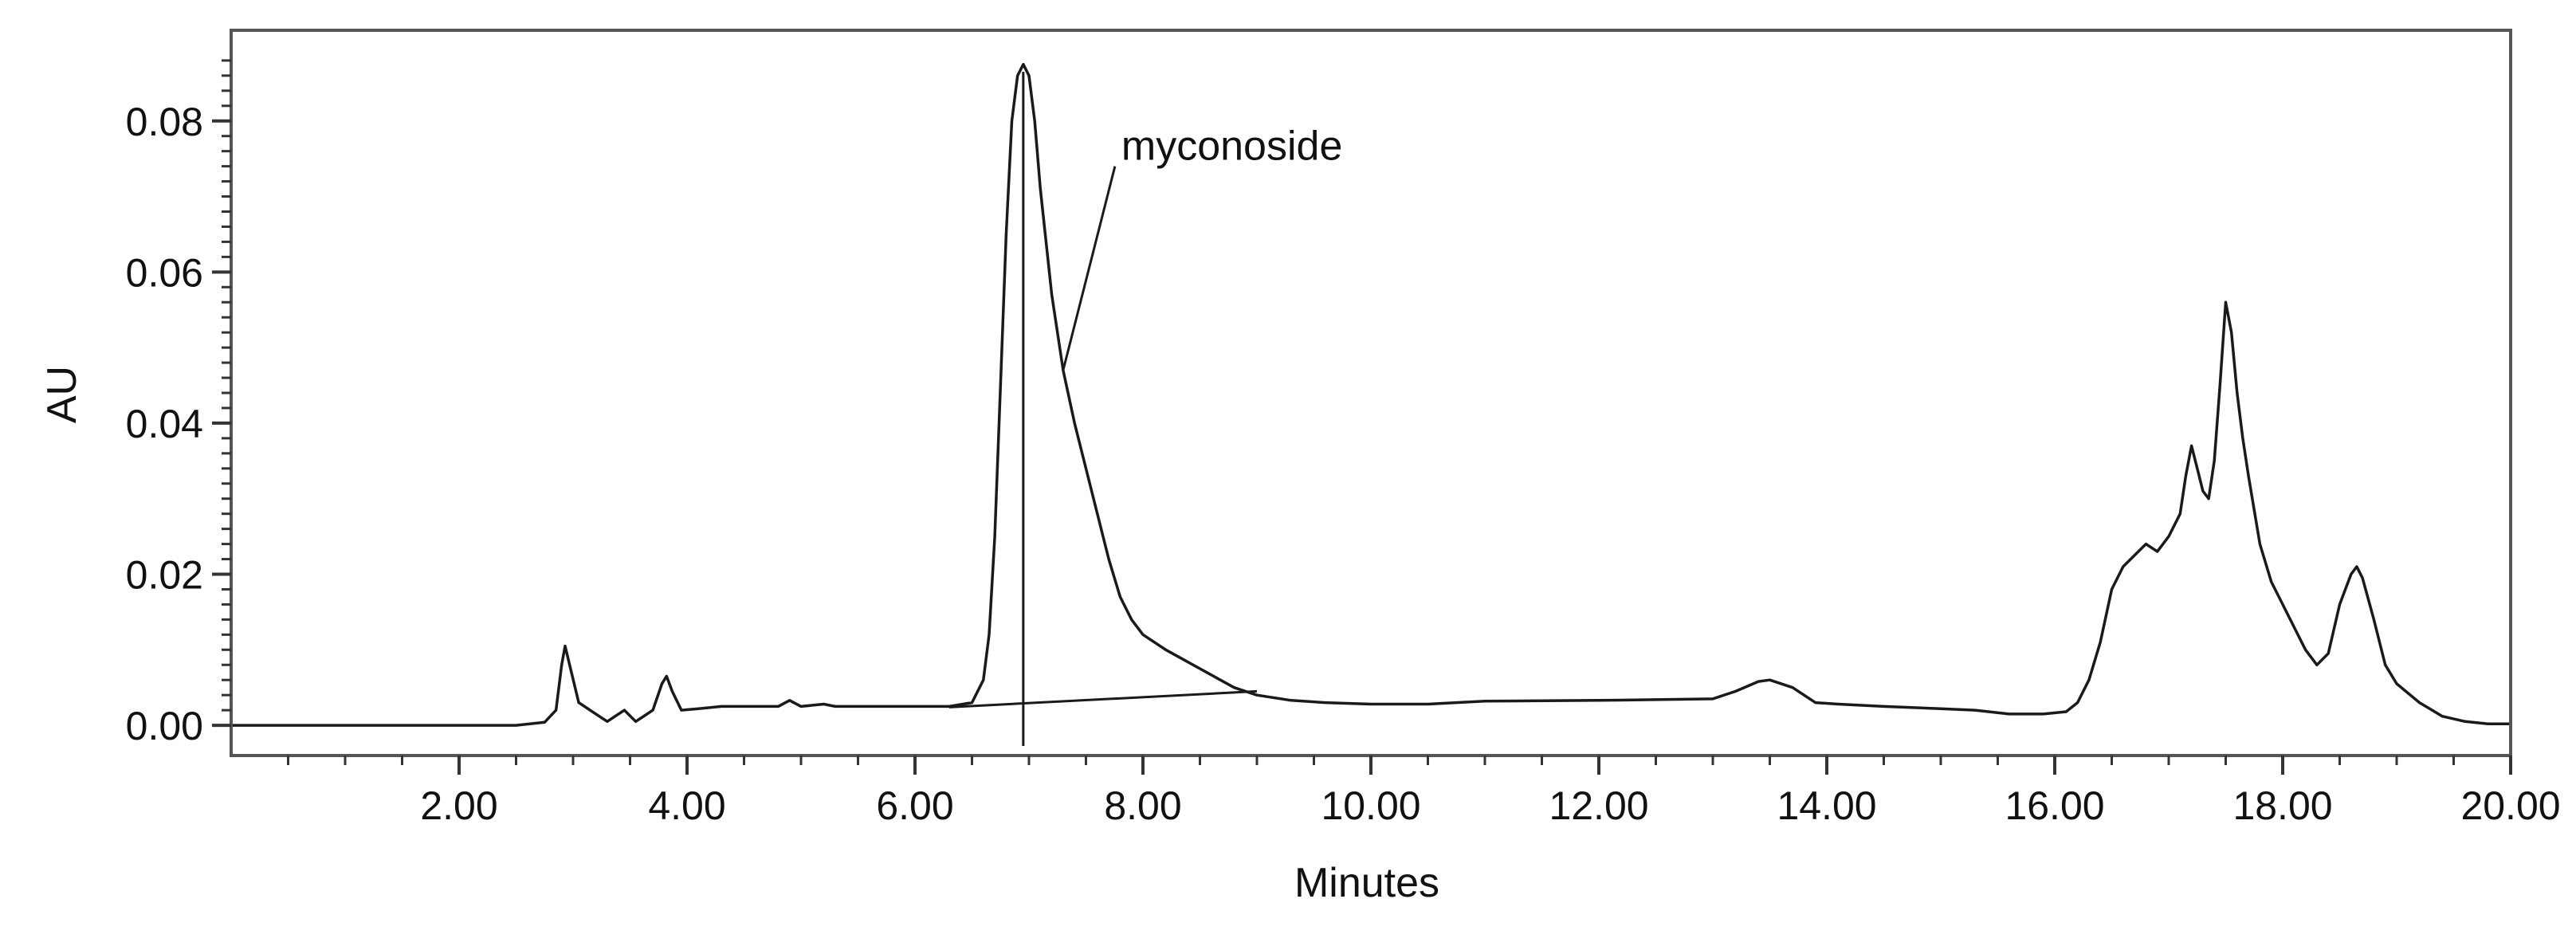 This screenshot has height=946, width=2576. What do you see at coordinates (164, 726) in the screenshot?
I see `y-tick-label: 0.00` at bounding box center [164, 726].